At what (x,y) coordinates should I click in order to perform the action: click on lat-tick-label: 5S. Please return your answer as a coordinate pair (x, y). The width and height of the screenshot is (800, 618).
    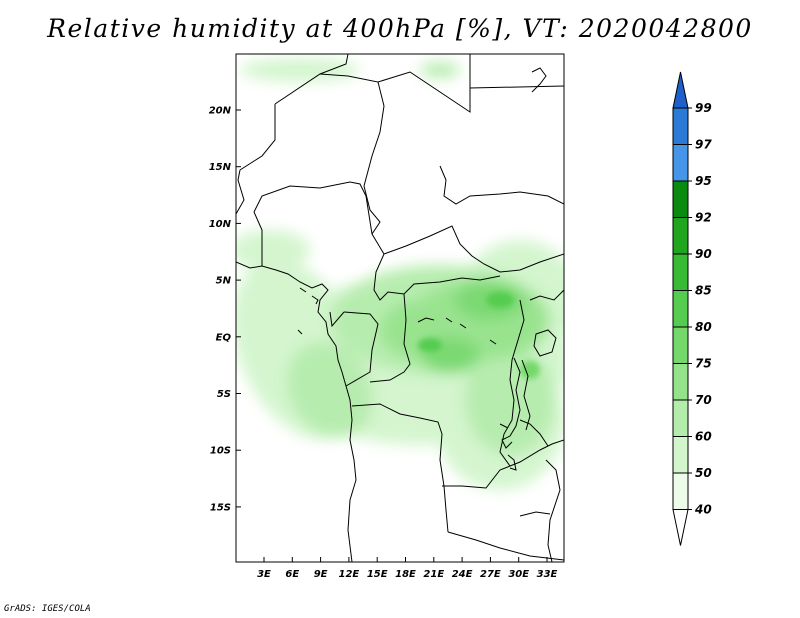
    Looking at the image, I should click on (224, 394).